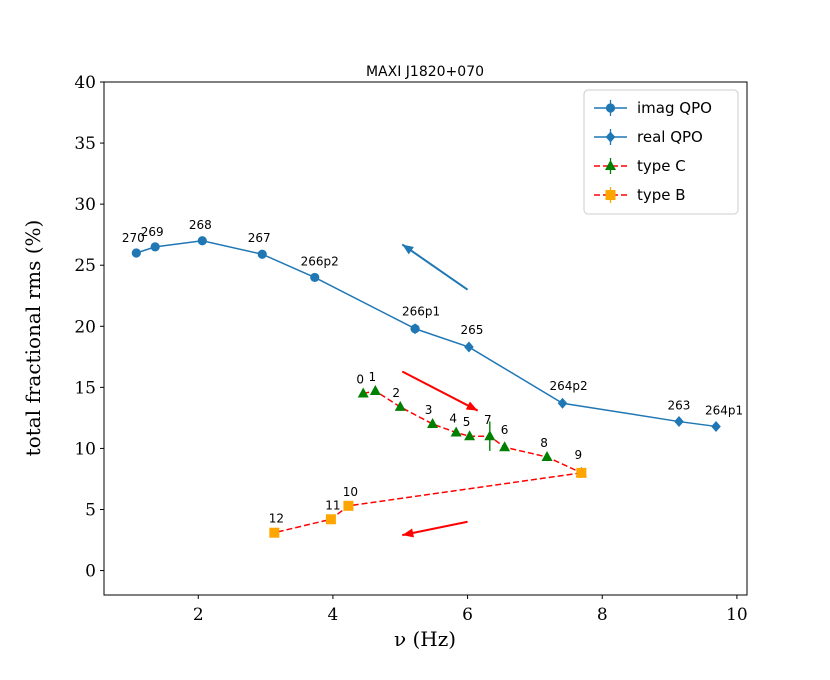 This screenshot has height=680, width=830. What do you see at coordinates (198, 615) in the screenshot?
I see `x-tick-label: 2` at bounding box center [198, 615].